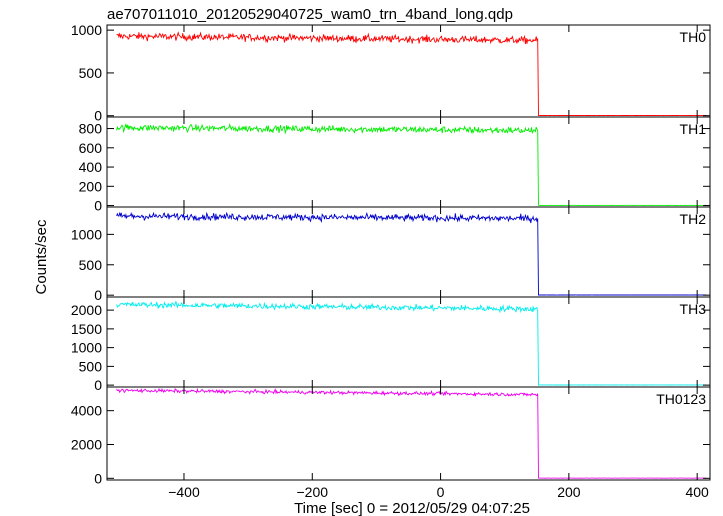 This screenshot has height=516, width=723. What do you see at coordinates (411, 433) in the screenshot?
I see `series-line-th0123` at bounding box center [411, 433].